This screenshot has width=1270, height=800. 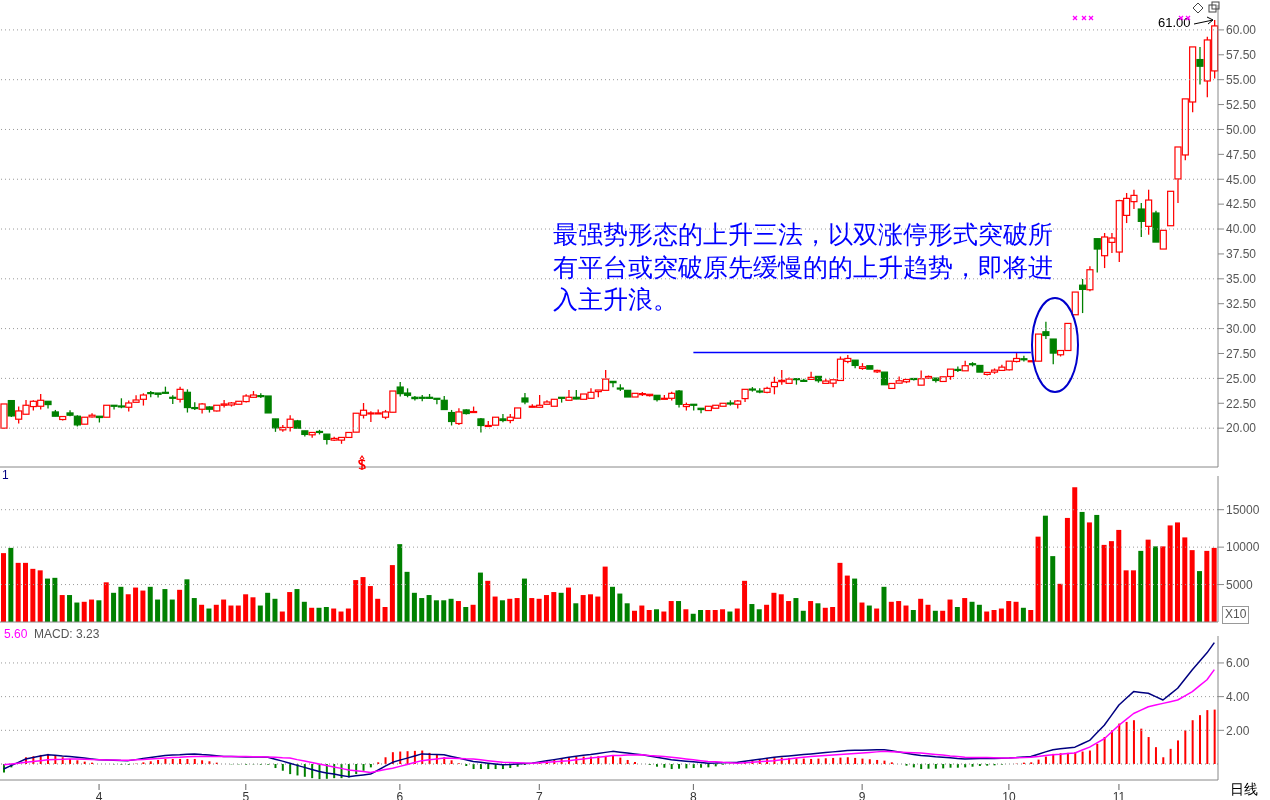 What do you see at coordinates (1241, 378) in the screenshot?
I see `y-tick-label: 25.00` at bounding box center [1241, 378].